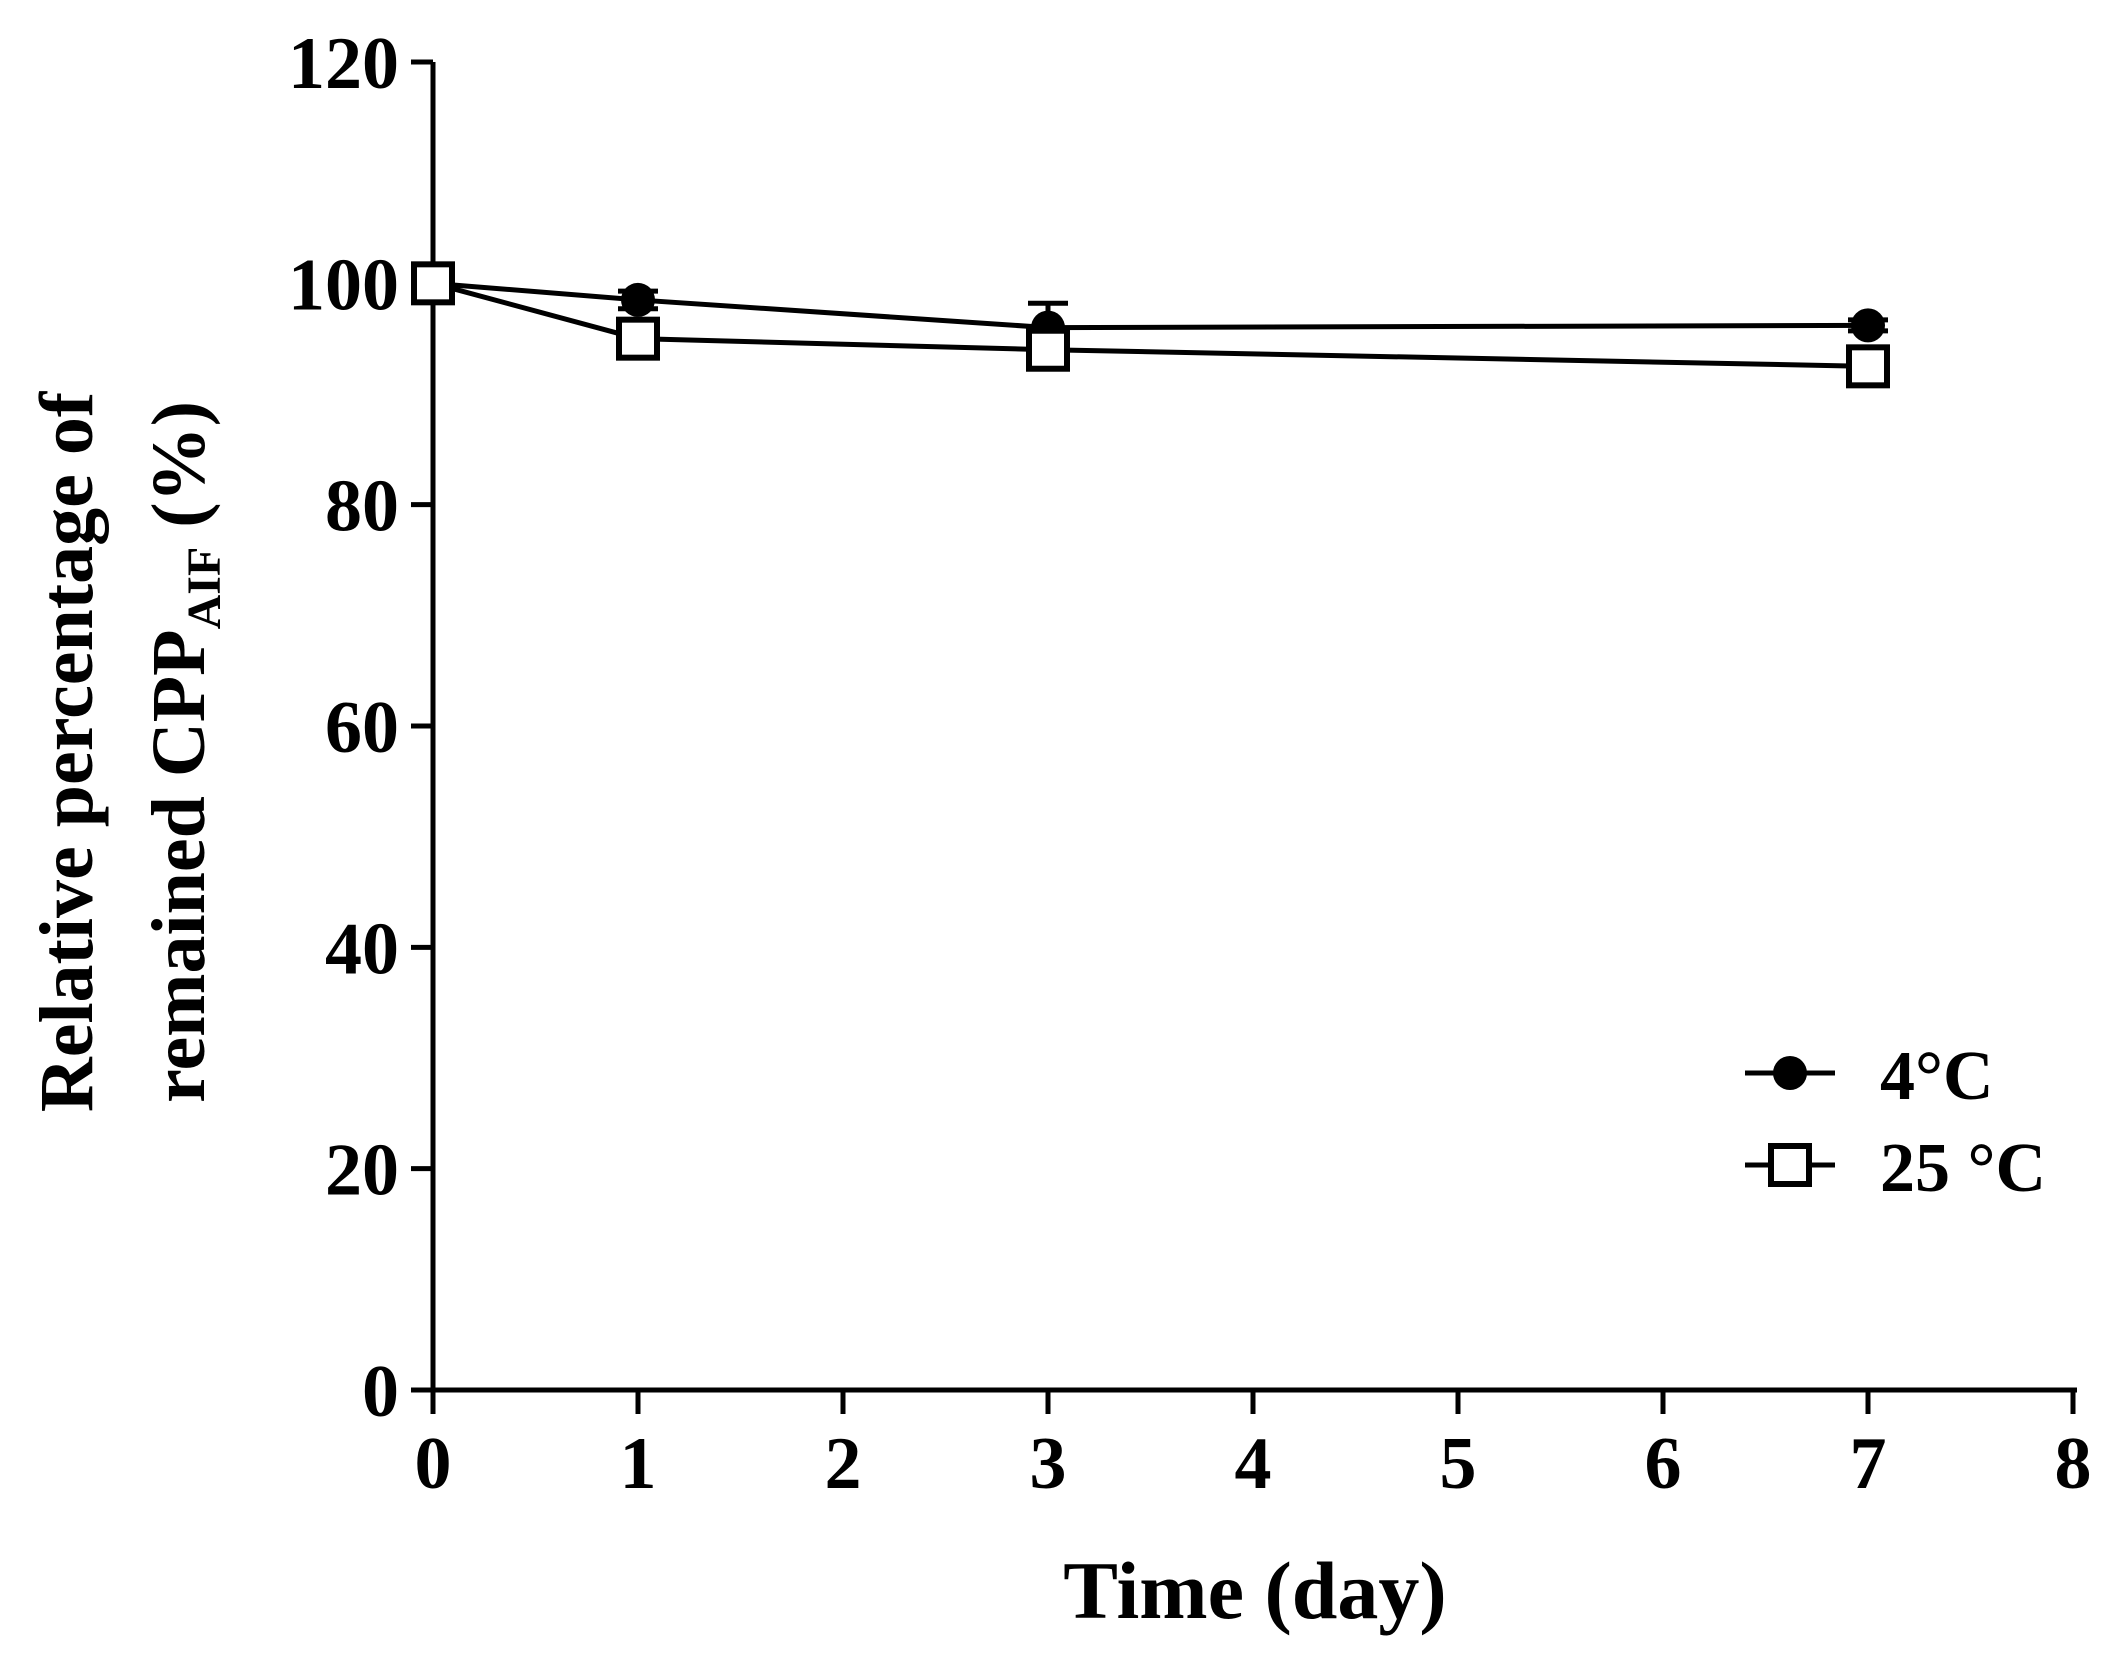  I want to click on y-axis-title-tail: (%), so click(179, 474).